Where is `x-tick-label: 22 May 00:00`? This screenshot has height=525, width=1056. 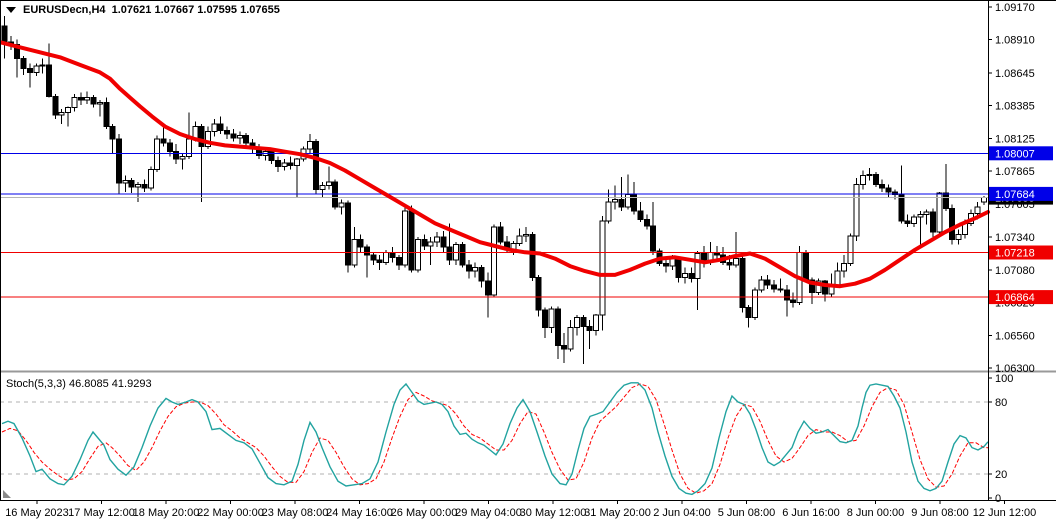 x-tick-label: 22 May 00:00 is located at coordinates (230, 513).